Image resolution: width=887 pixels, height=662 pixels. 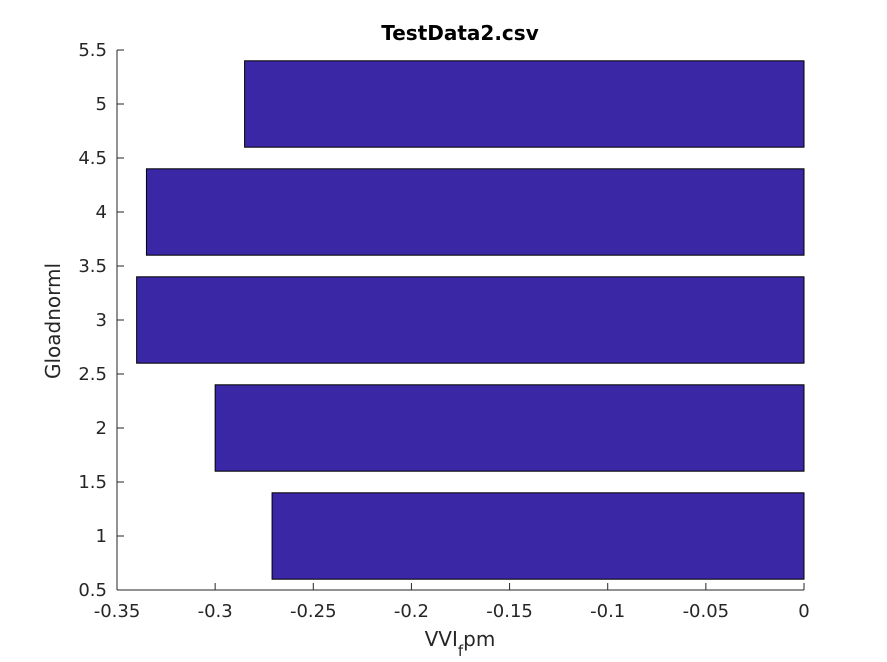 I want to click on y-tick-label: 4, so click(x=101, y=212).